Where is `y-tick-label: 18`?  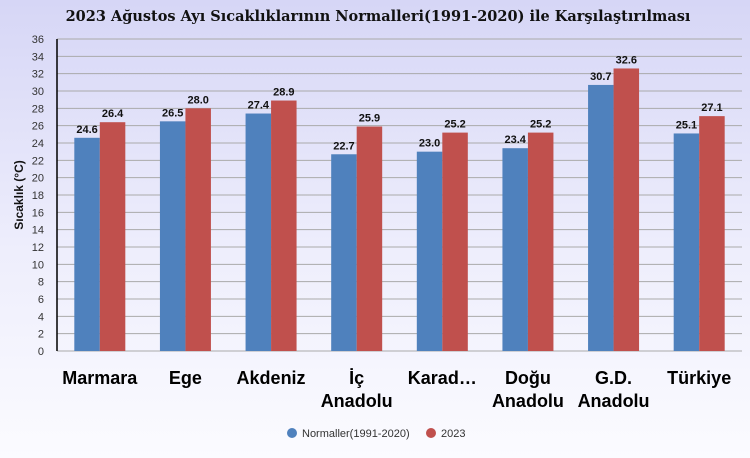 y-tick-label: 18 is located at coordinates (38, 196).